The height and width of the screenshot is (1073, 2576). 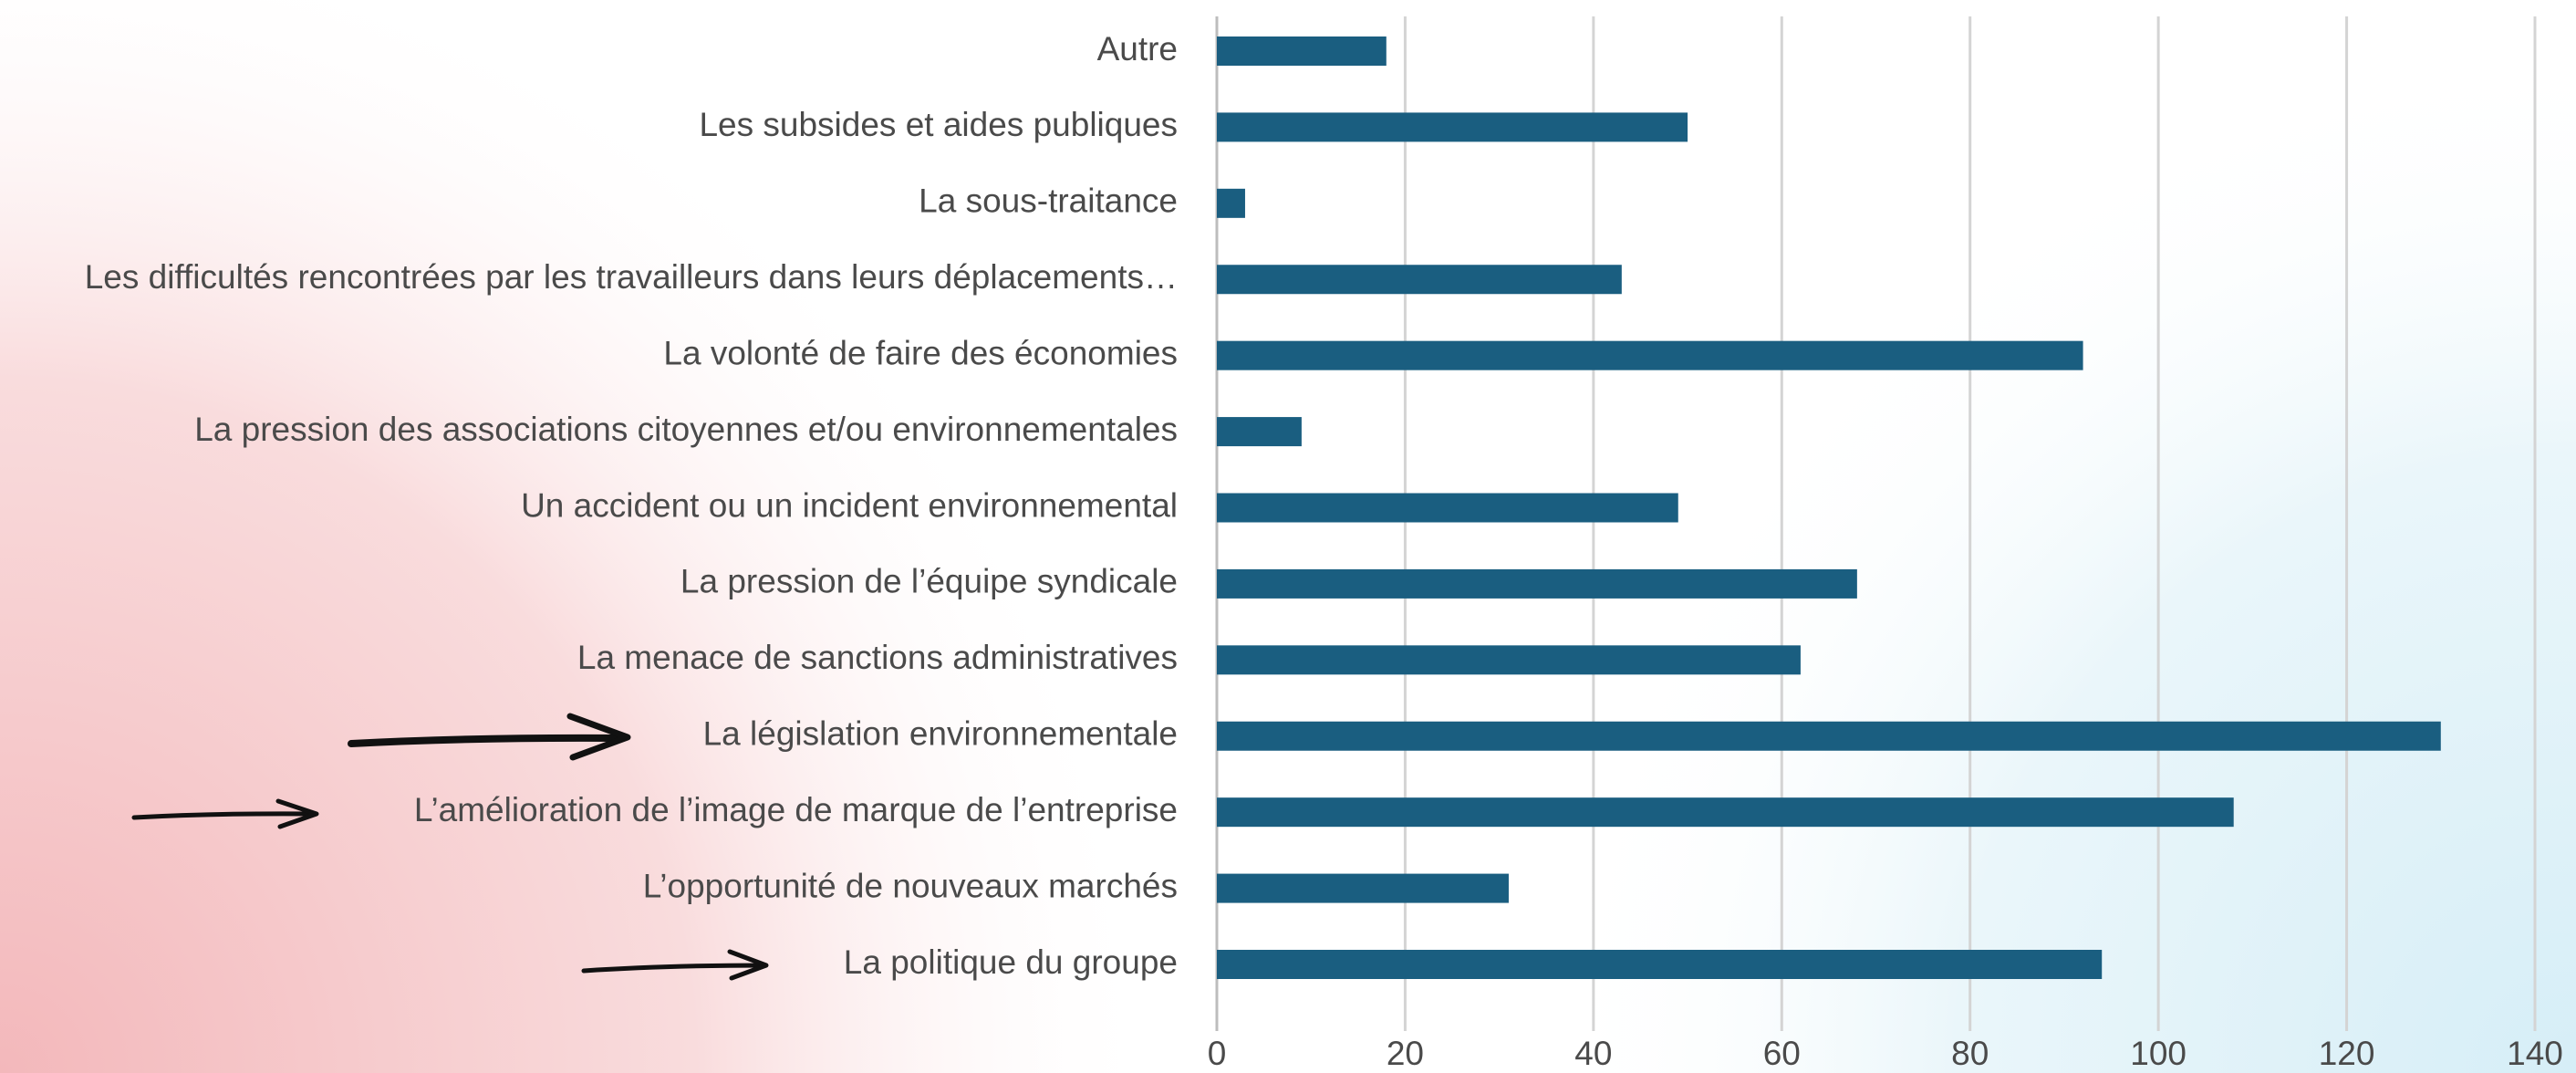 What do you see at coordinates (1137, 49) in the screenshot?
I see `y-tick-label: Autre` at bounding box center [1137, 49].